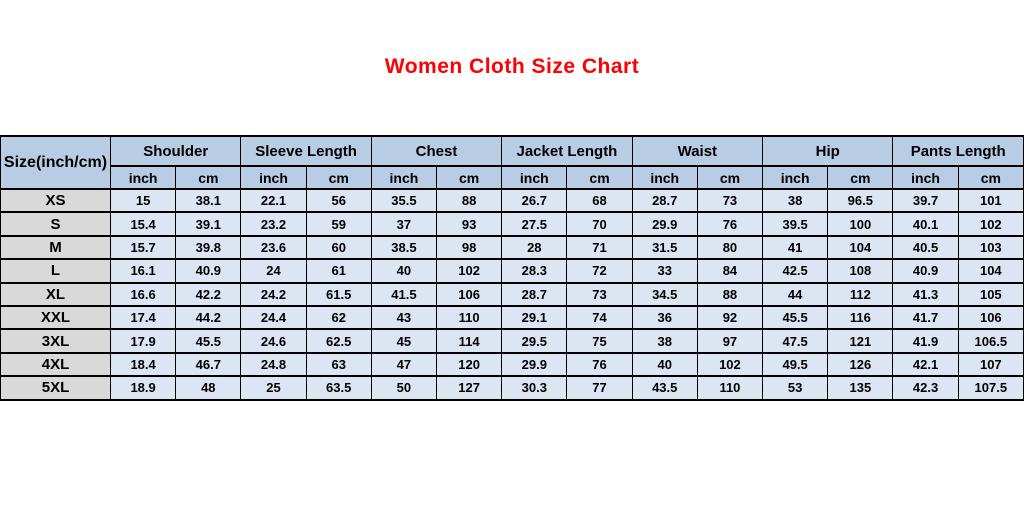  Describe the element at coordinates (860, 294) in the screenshot. I see `measurement-cell: 112` at that location.